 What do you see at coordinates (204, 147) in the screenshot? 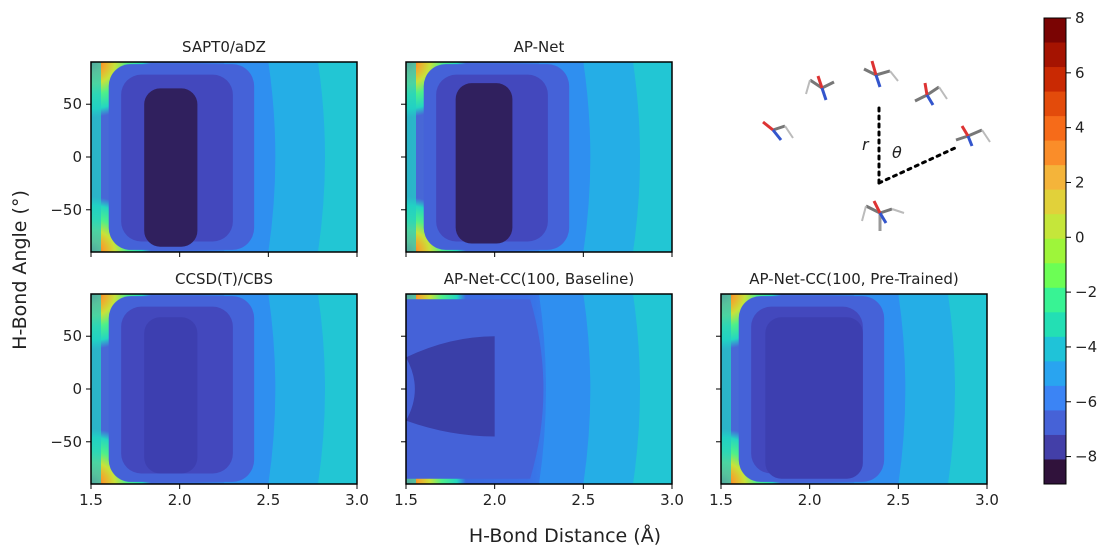
I see `heatmap-panel: SAPT0/aDZ 50 0 −50` at bounding box center [204, 147].